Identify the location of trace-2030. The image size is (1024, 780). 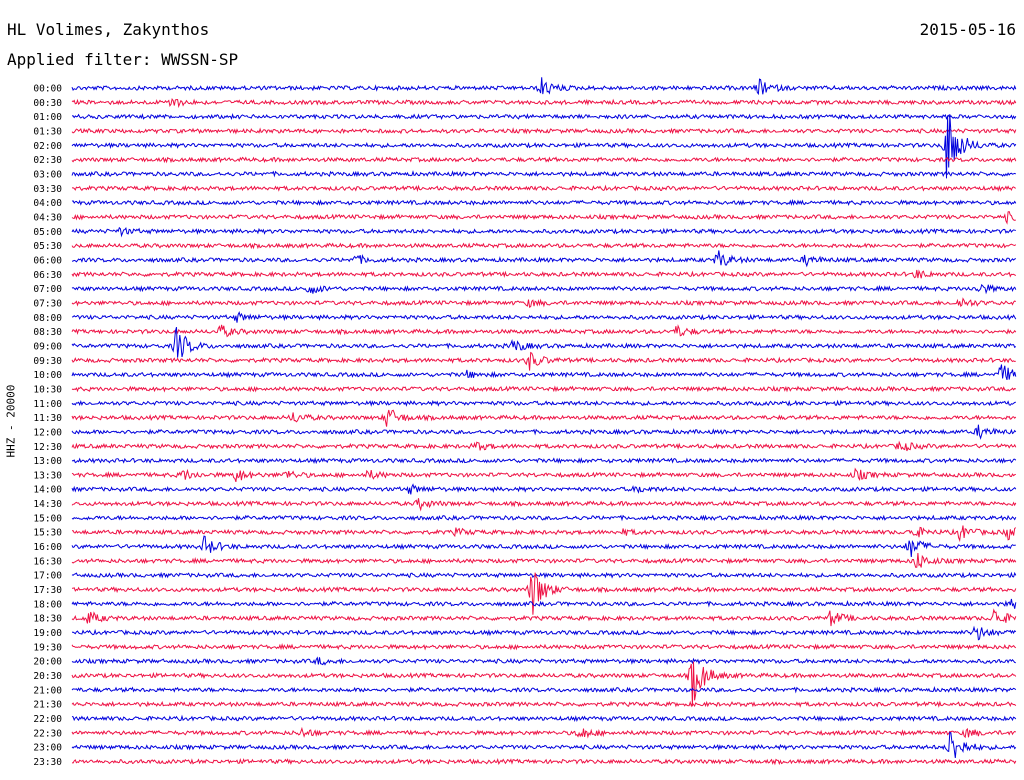
(544, 684).